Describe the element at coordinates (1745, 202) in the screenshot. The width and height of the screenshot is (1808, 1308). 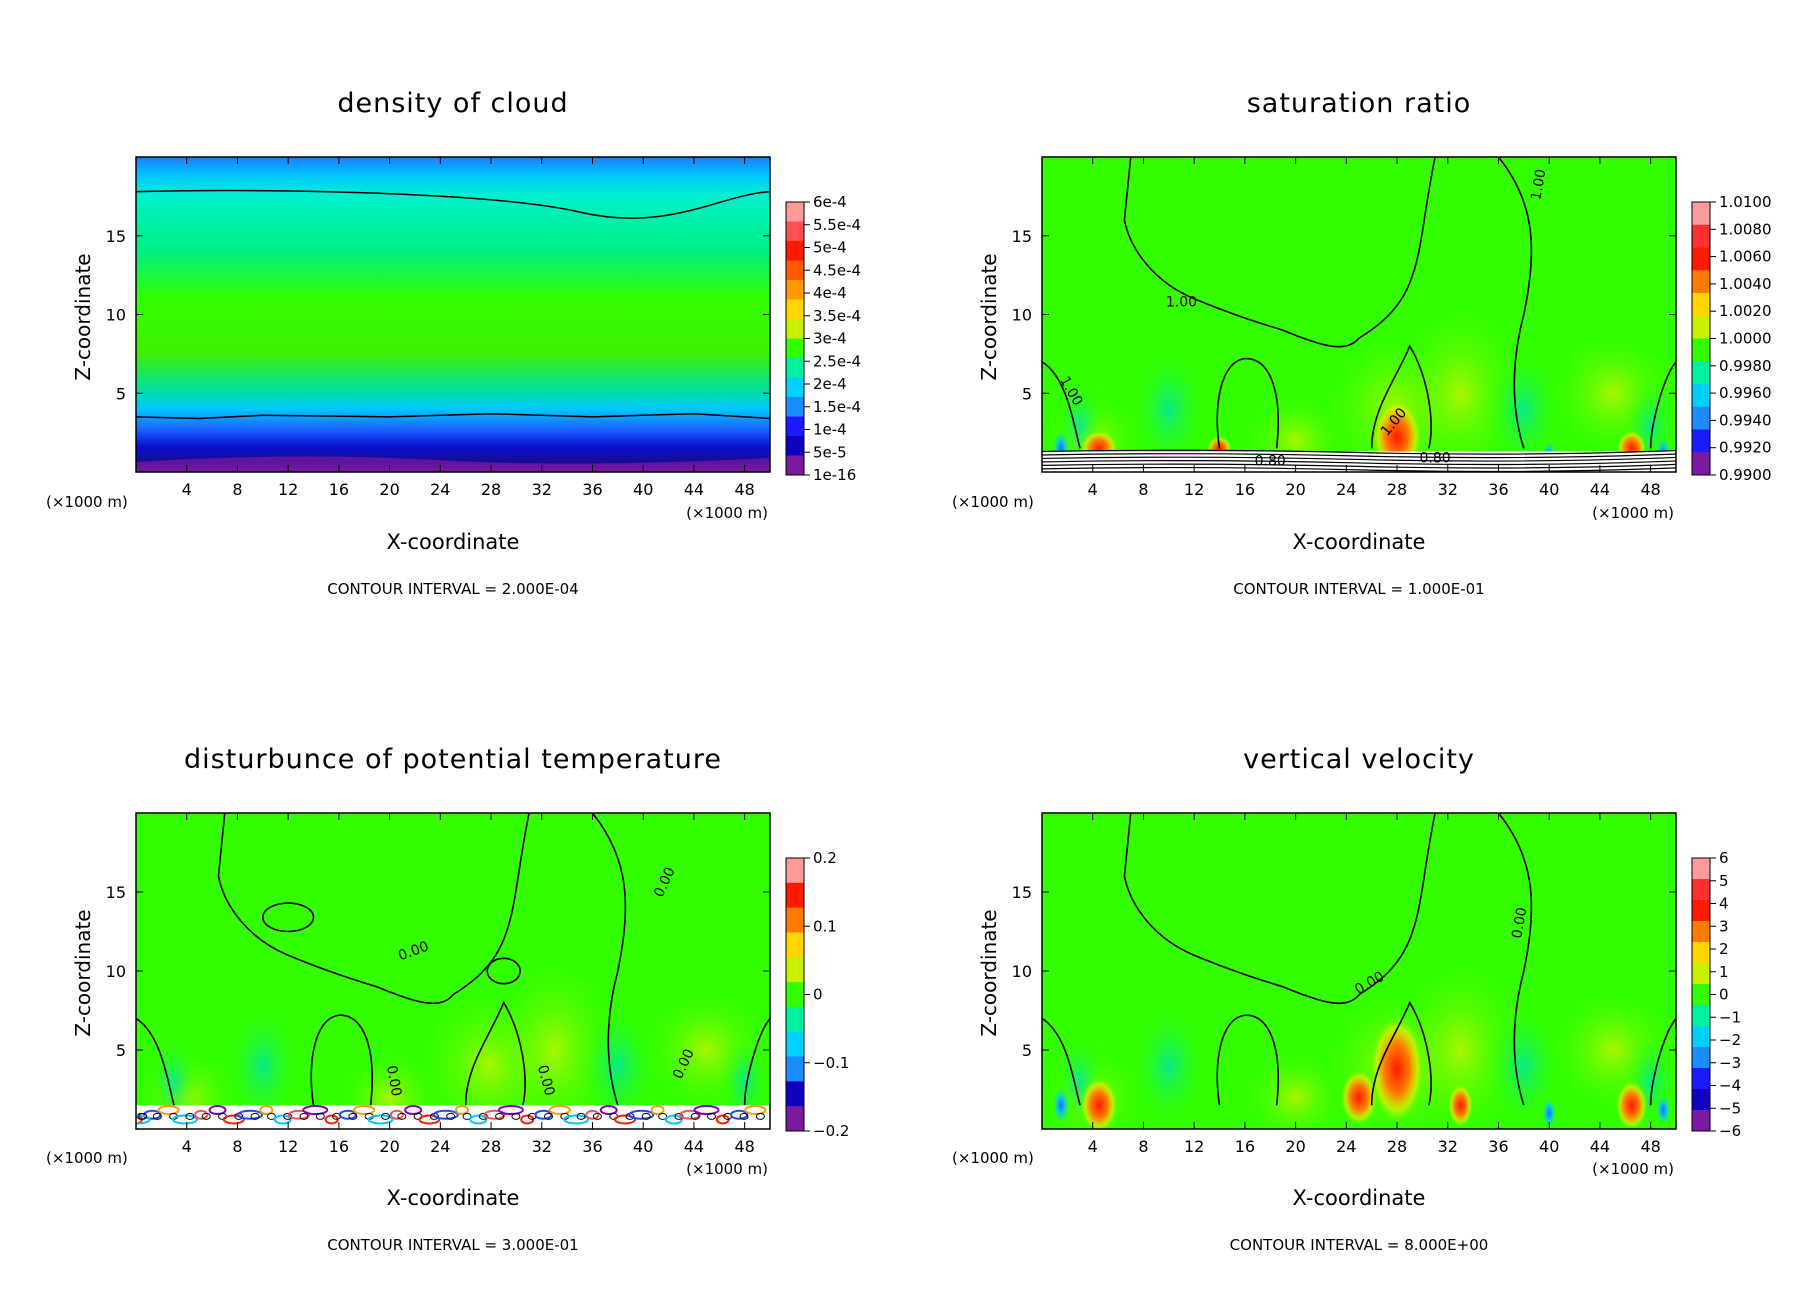
I see `colorbar-label: 1.0100` at that location.